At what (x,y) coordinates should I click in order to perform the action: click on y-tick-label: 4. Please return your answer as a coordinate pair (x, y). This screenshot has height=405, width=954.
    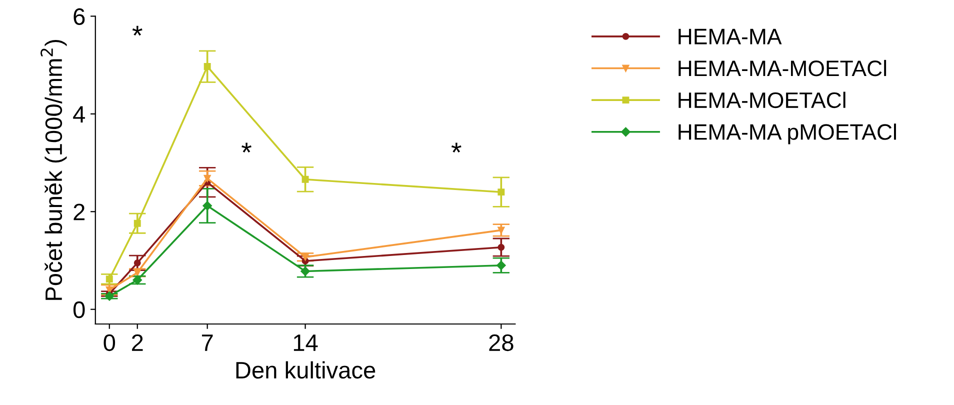
    Looking at the image, I should click on (79, 114).